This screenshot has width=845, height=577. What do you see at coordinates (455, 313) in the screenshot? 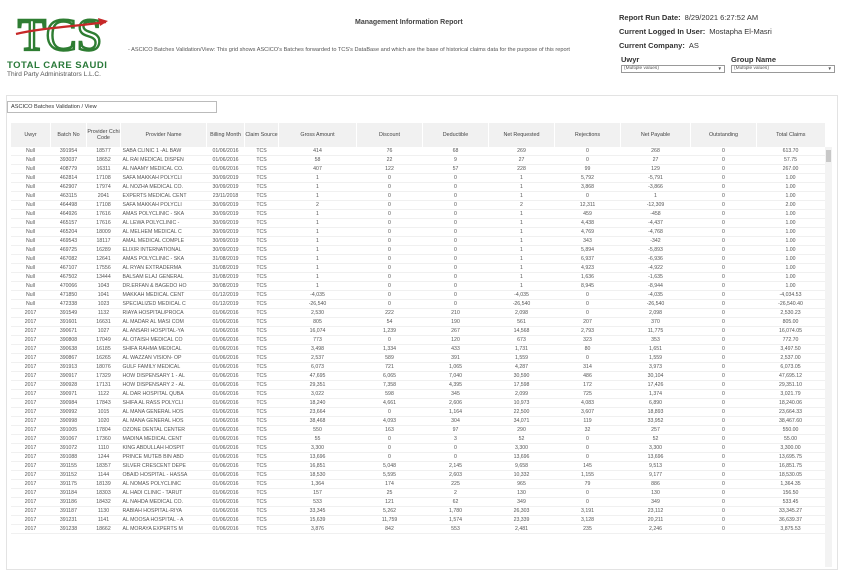
I see `table-cell: 210` at bounding box center [455, 313].